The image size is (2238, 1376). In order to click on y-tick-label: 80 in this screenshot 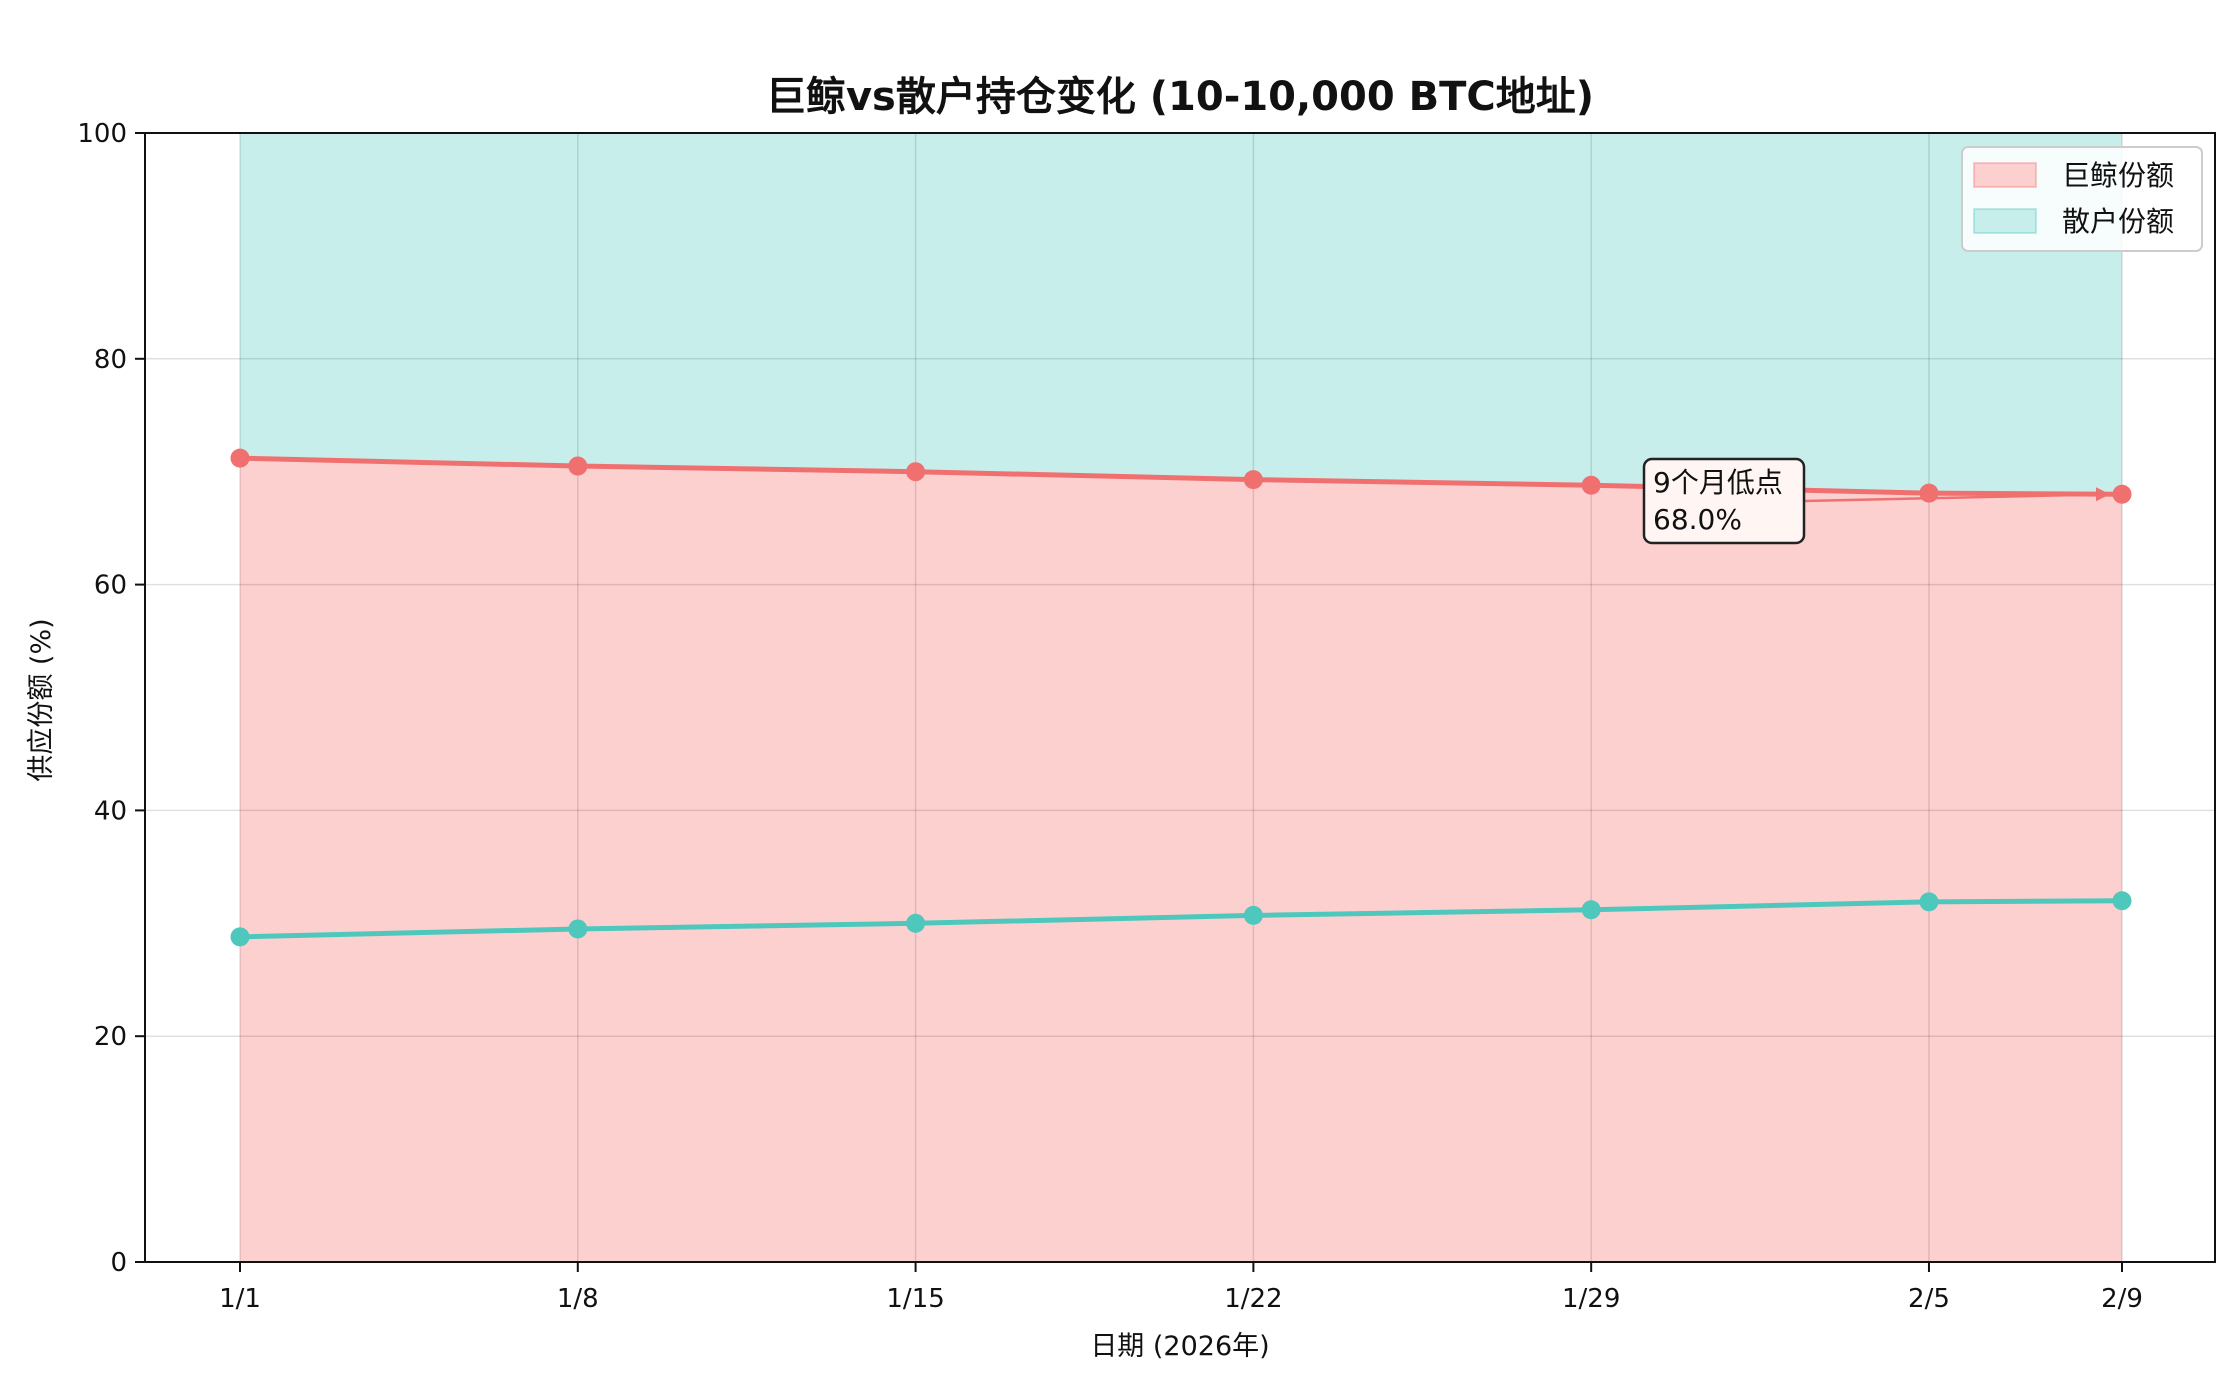, I will do `click(110, 360)`.